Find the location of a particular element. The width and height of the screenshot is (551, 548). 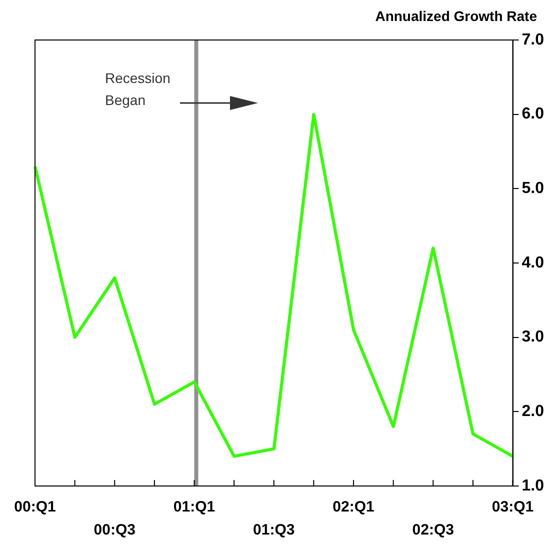

x-tick-label: 02:Q3 is located at coordinates (433, 530).